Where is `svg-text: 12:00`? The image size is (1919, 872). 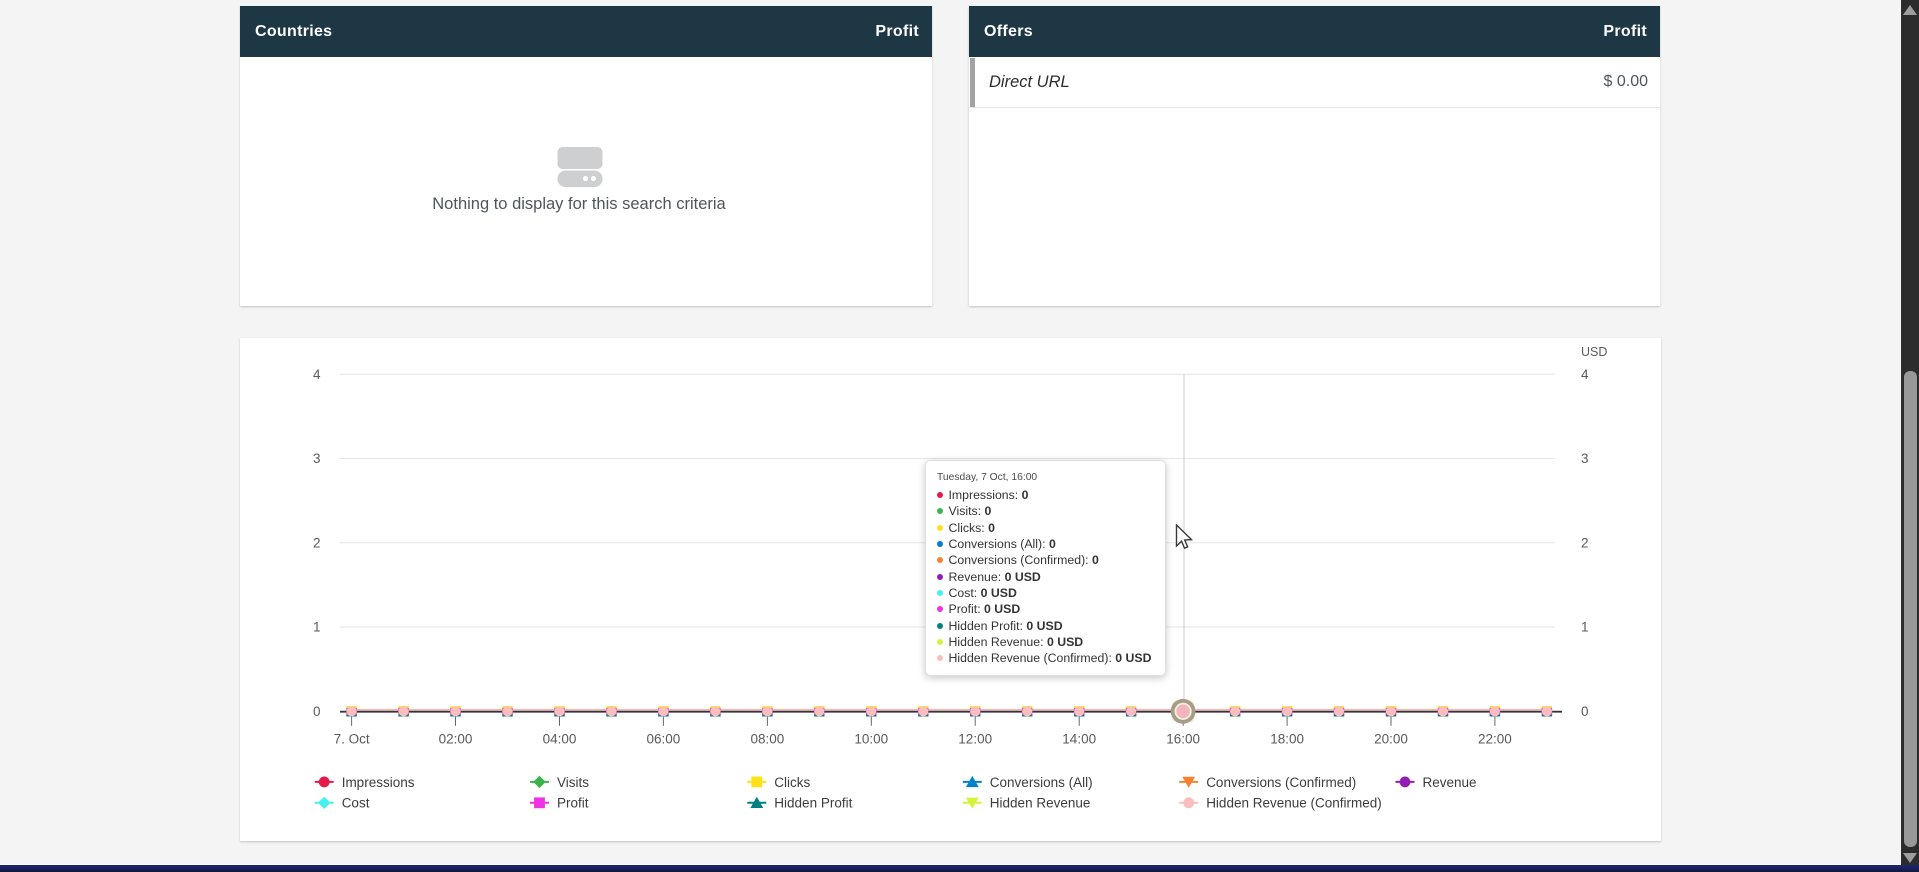
svg-text: 12:00 is located at coordinates (975, 739).